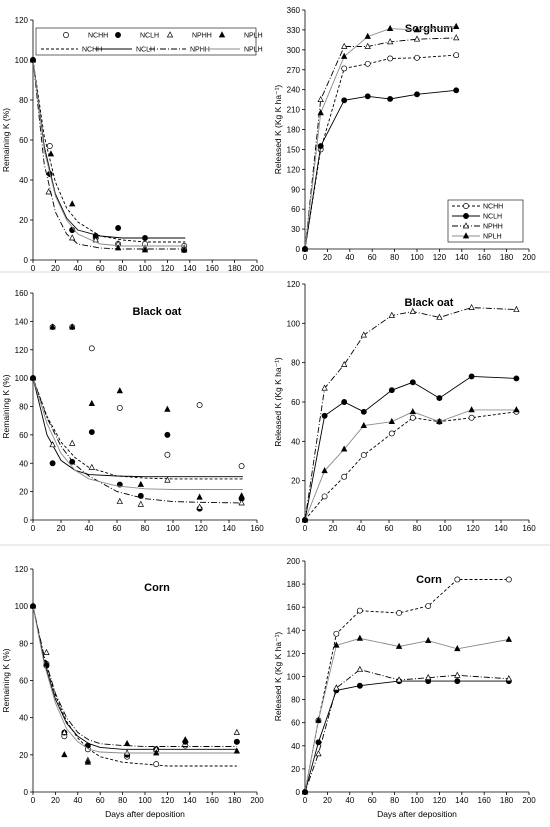 The image size is (550, 827). Describe the element at coordinates (294, 130) in the screenshot. I see `y-tick-label: 180` at that location.